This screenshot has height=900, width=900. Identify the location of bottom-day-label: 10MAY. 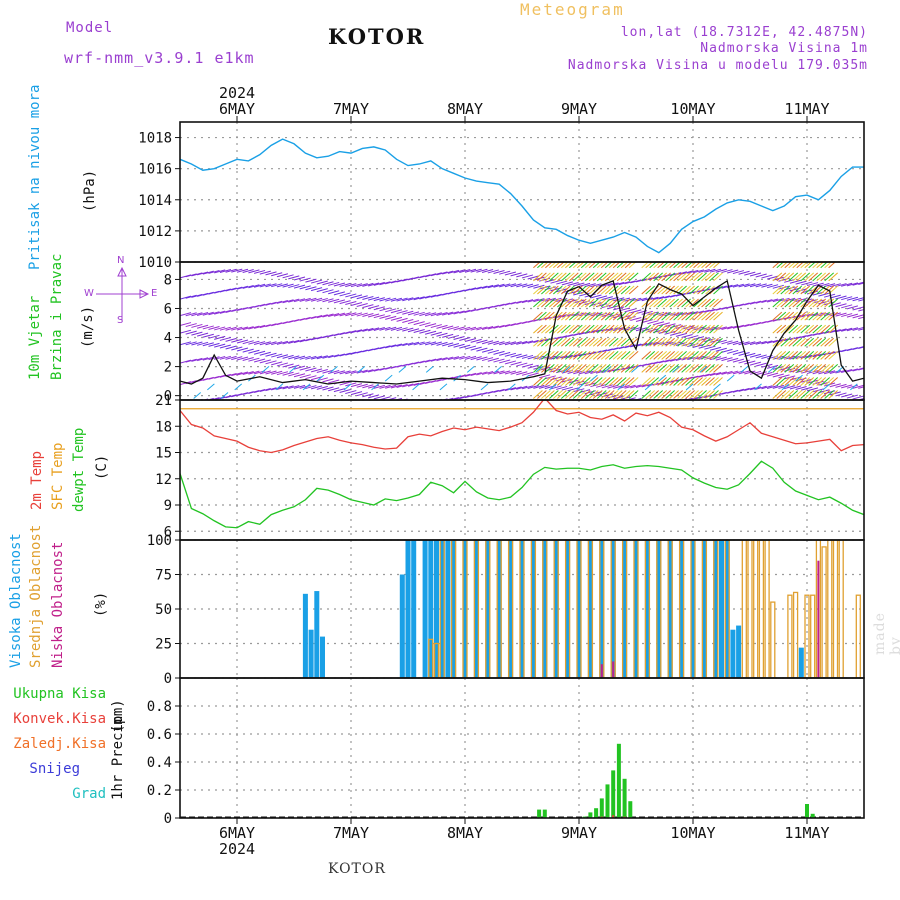
(692, 833).